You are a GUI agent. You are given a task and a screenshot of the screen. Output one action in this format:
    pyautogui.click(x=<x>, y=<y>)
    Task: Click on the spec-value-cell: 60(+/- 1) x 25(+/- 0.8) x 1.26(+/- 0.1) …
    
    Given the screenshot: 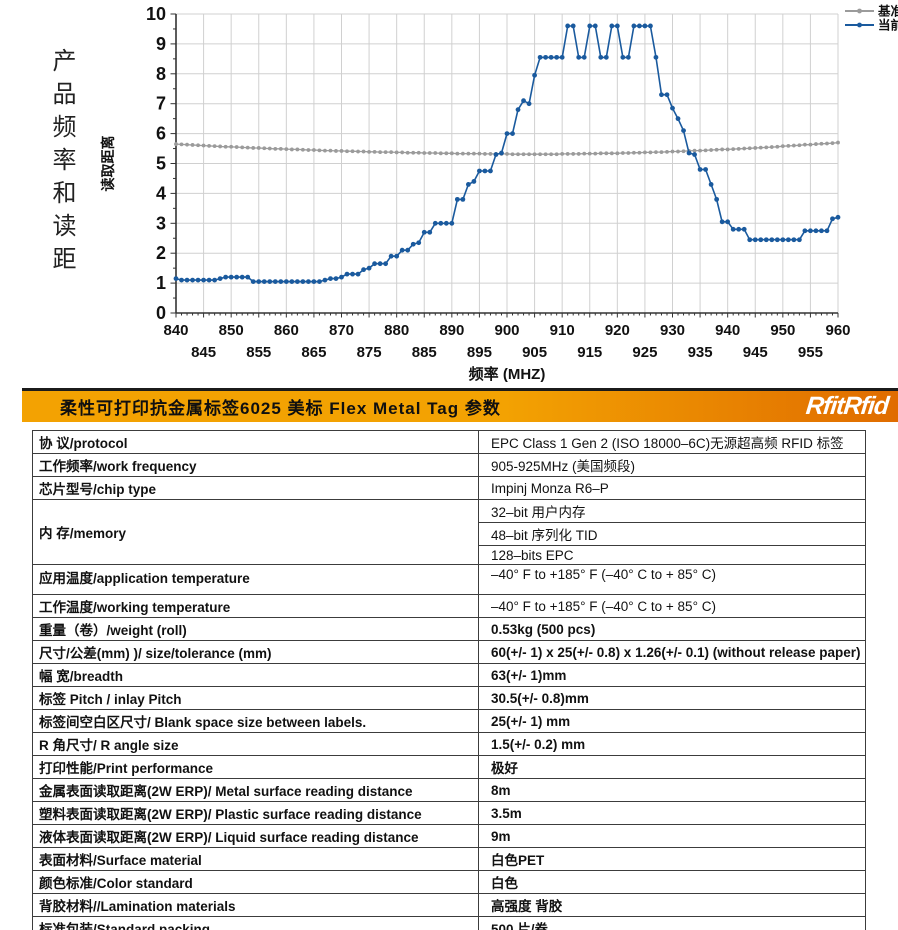 What is the action you would take?
    pyautogui.click(x=672, y=652)
    